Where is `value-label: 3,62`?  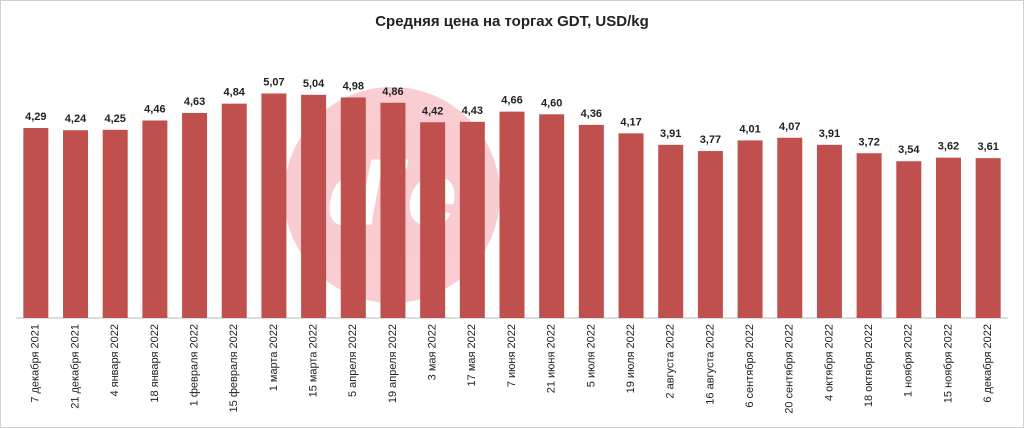 value-label: 3,62 is located at coordinates (948, 147).